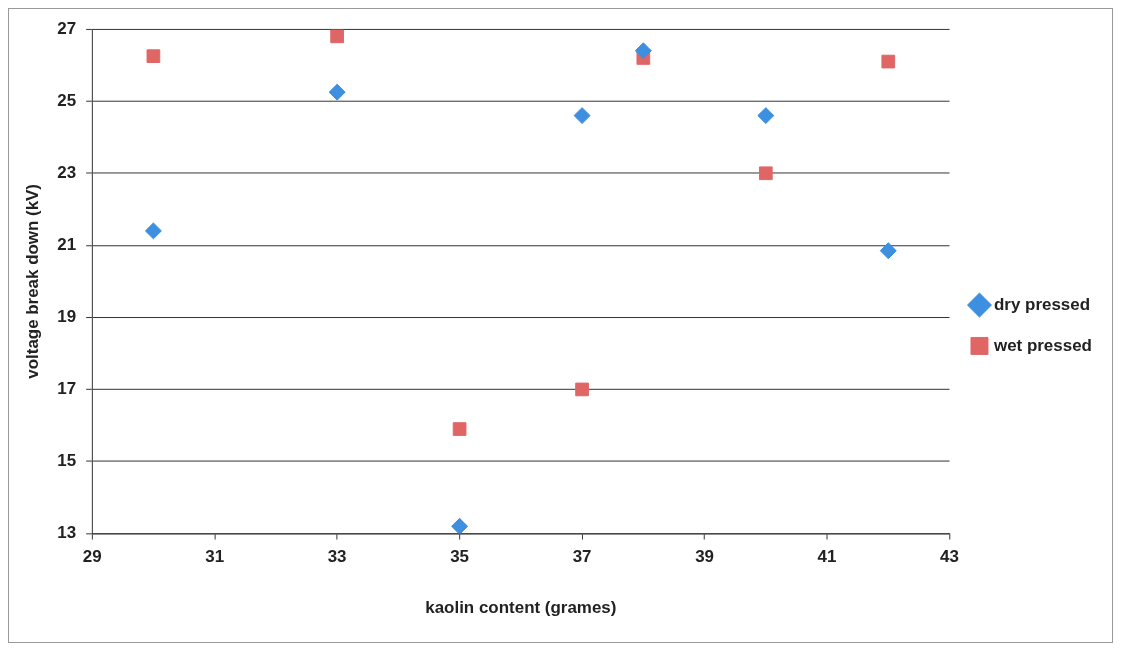 This screenshot has height=655, width=1125. Describe the element at coordinates (67, 28) in the screenshot. I see `y-tick-label: 27` at that location.